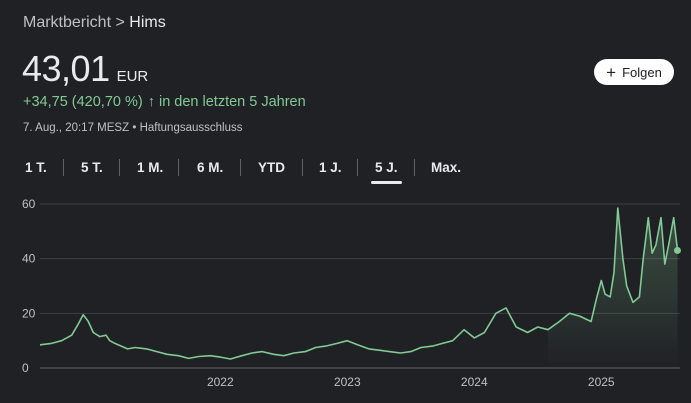  Describe the element at coordinates (210, 167) in the screenshot. I see `tab-6-months: 6 M.` at that location.